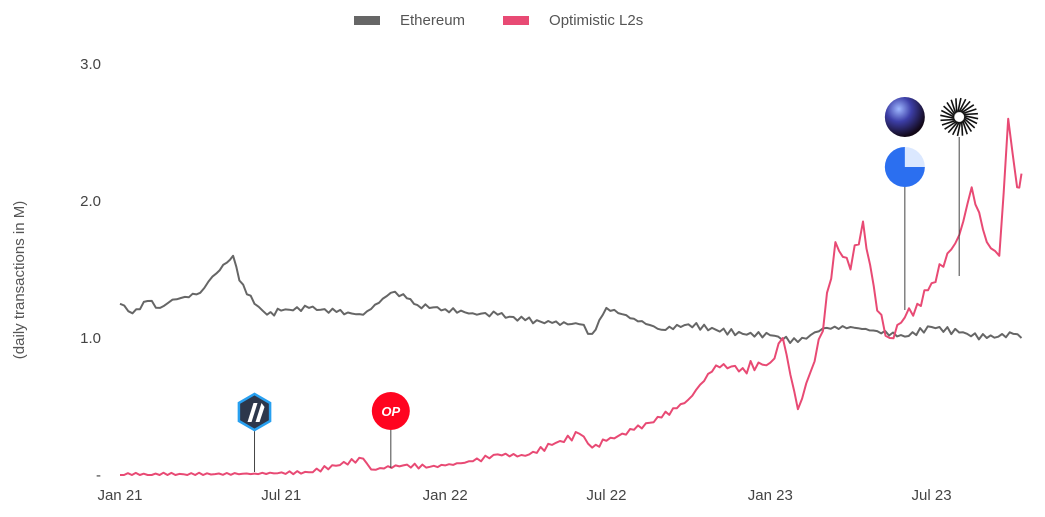 This screenshot has height=517, width=1045. I want to click on svg-text: OP, so click(390, 411).